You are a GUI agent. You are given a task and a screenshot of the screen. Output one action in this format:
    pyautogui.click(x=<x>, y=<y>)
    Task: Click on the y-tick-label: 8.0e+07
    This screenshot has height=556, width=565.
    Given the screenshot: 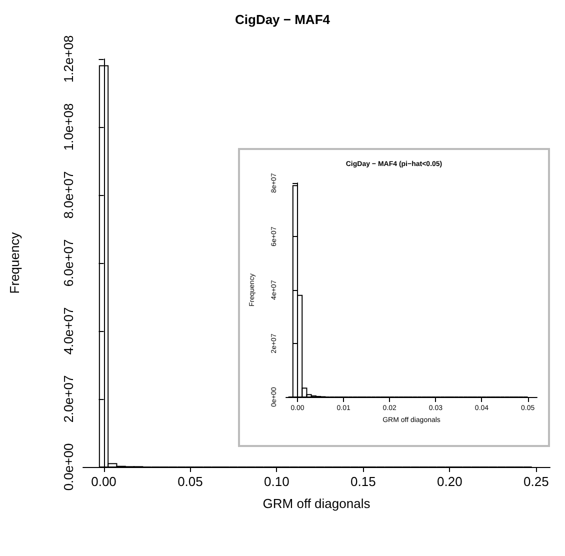 What is the action you would take?
    pyautogui.click(x=68, y=195)
    